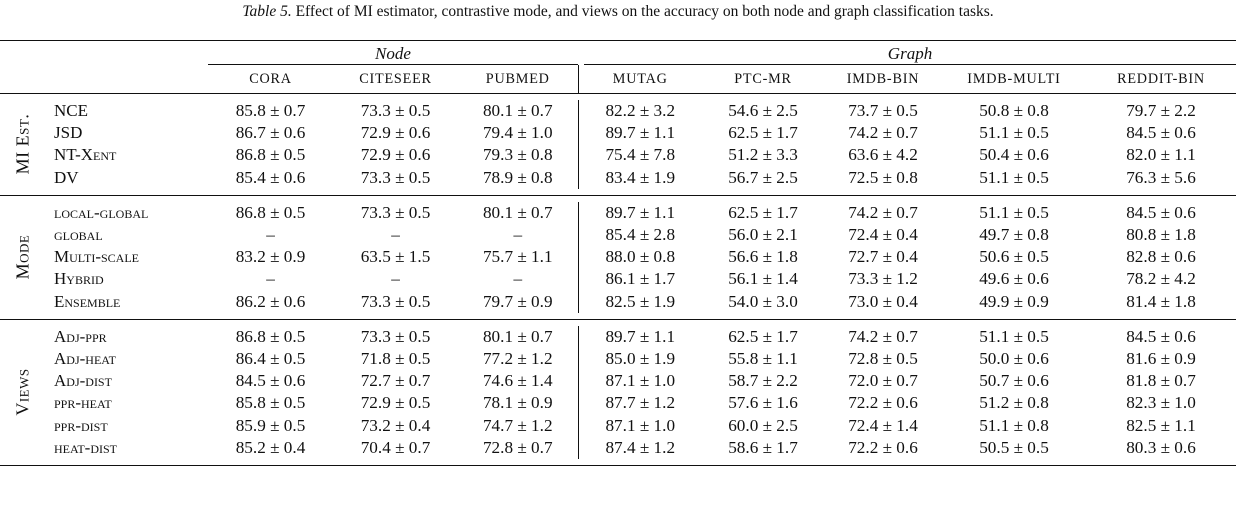 This screenshot has height=525, width=1236. Describe the element at coordinates (639, 155) in the screenshot. I see `table-cell: 75.4 ± 7.8` at that location.